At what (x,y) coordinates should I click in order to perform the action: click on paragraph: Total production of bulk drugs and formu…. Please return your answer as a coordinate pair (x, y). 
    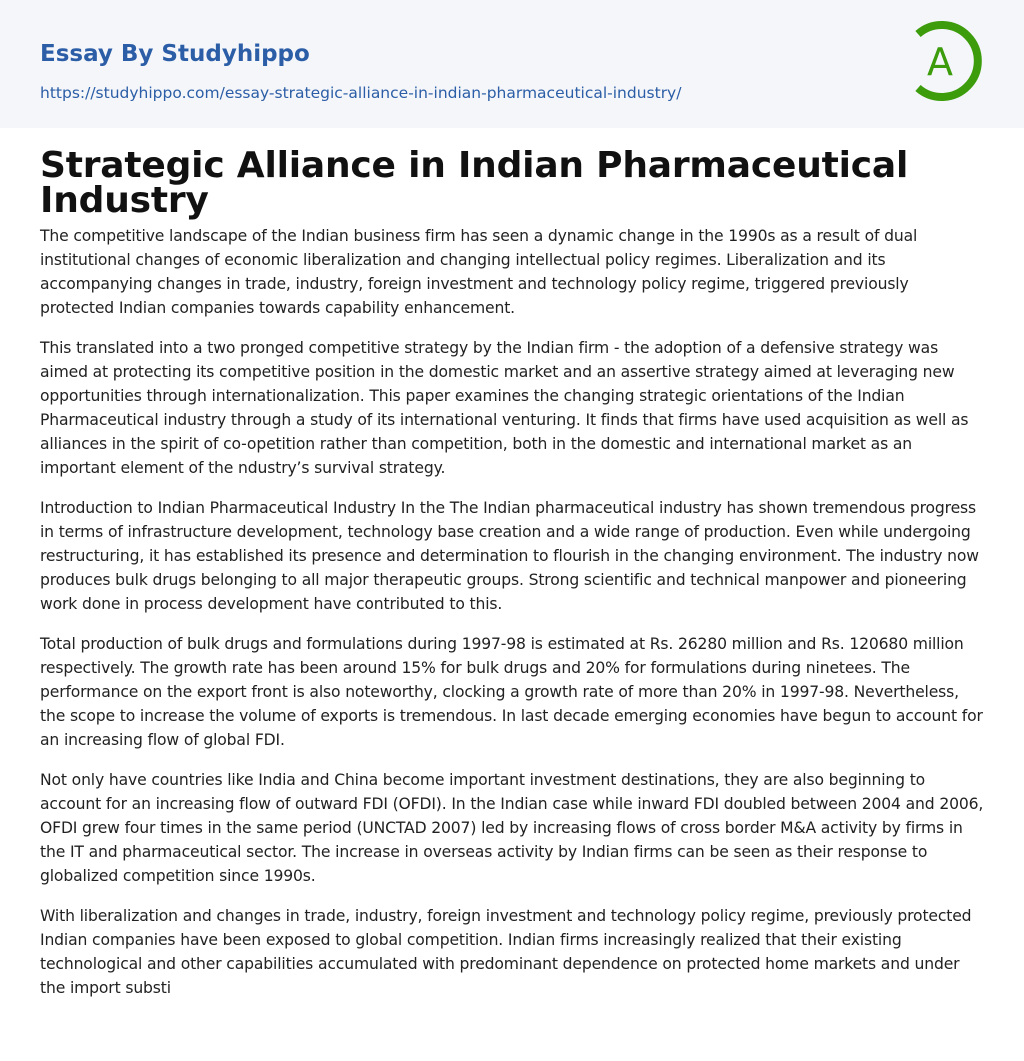
    Looking at the image, I should click on (511, 692).